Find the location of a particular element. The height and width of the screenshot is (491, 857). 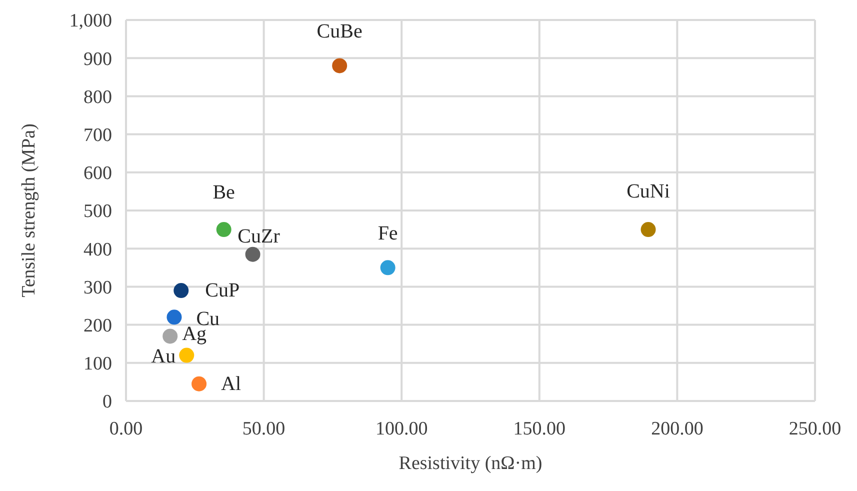

y-tick-label: 800 is located at coordinates (98, 97).